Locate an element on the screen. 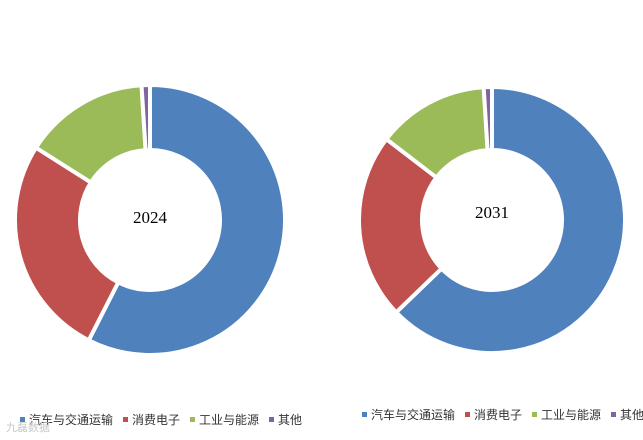  center-label-2024: 2024 is located at coordinates (150, 217).